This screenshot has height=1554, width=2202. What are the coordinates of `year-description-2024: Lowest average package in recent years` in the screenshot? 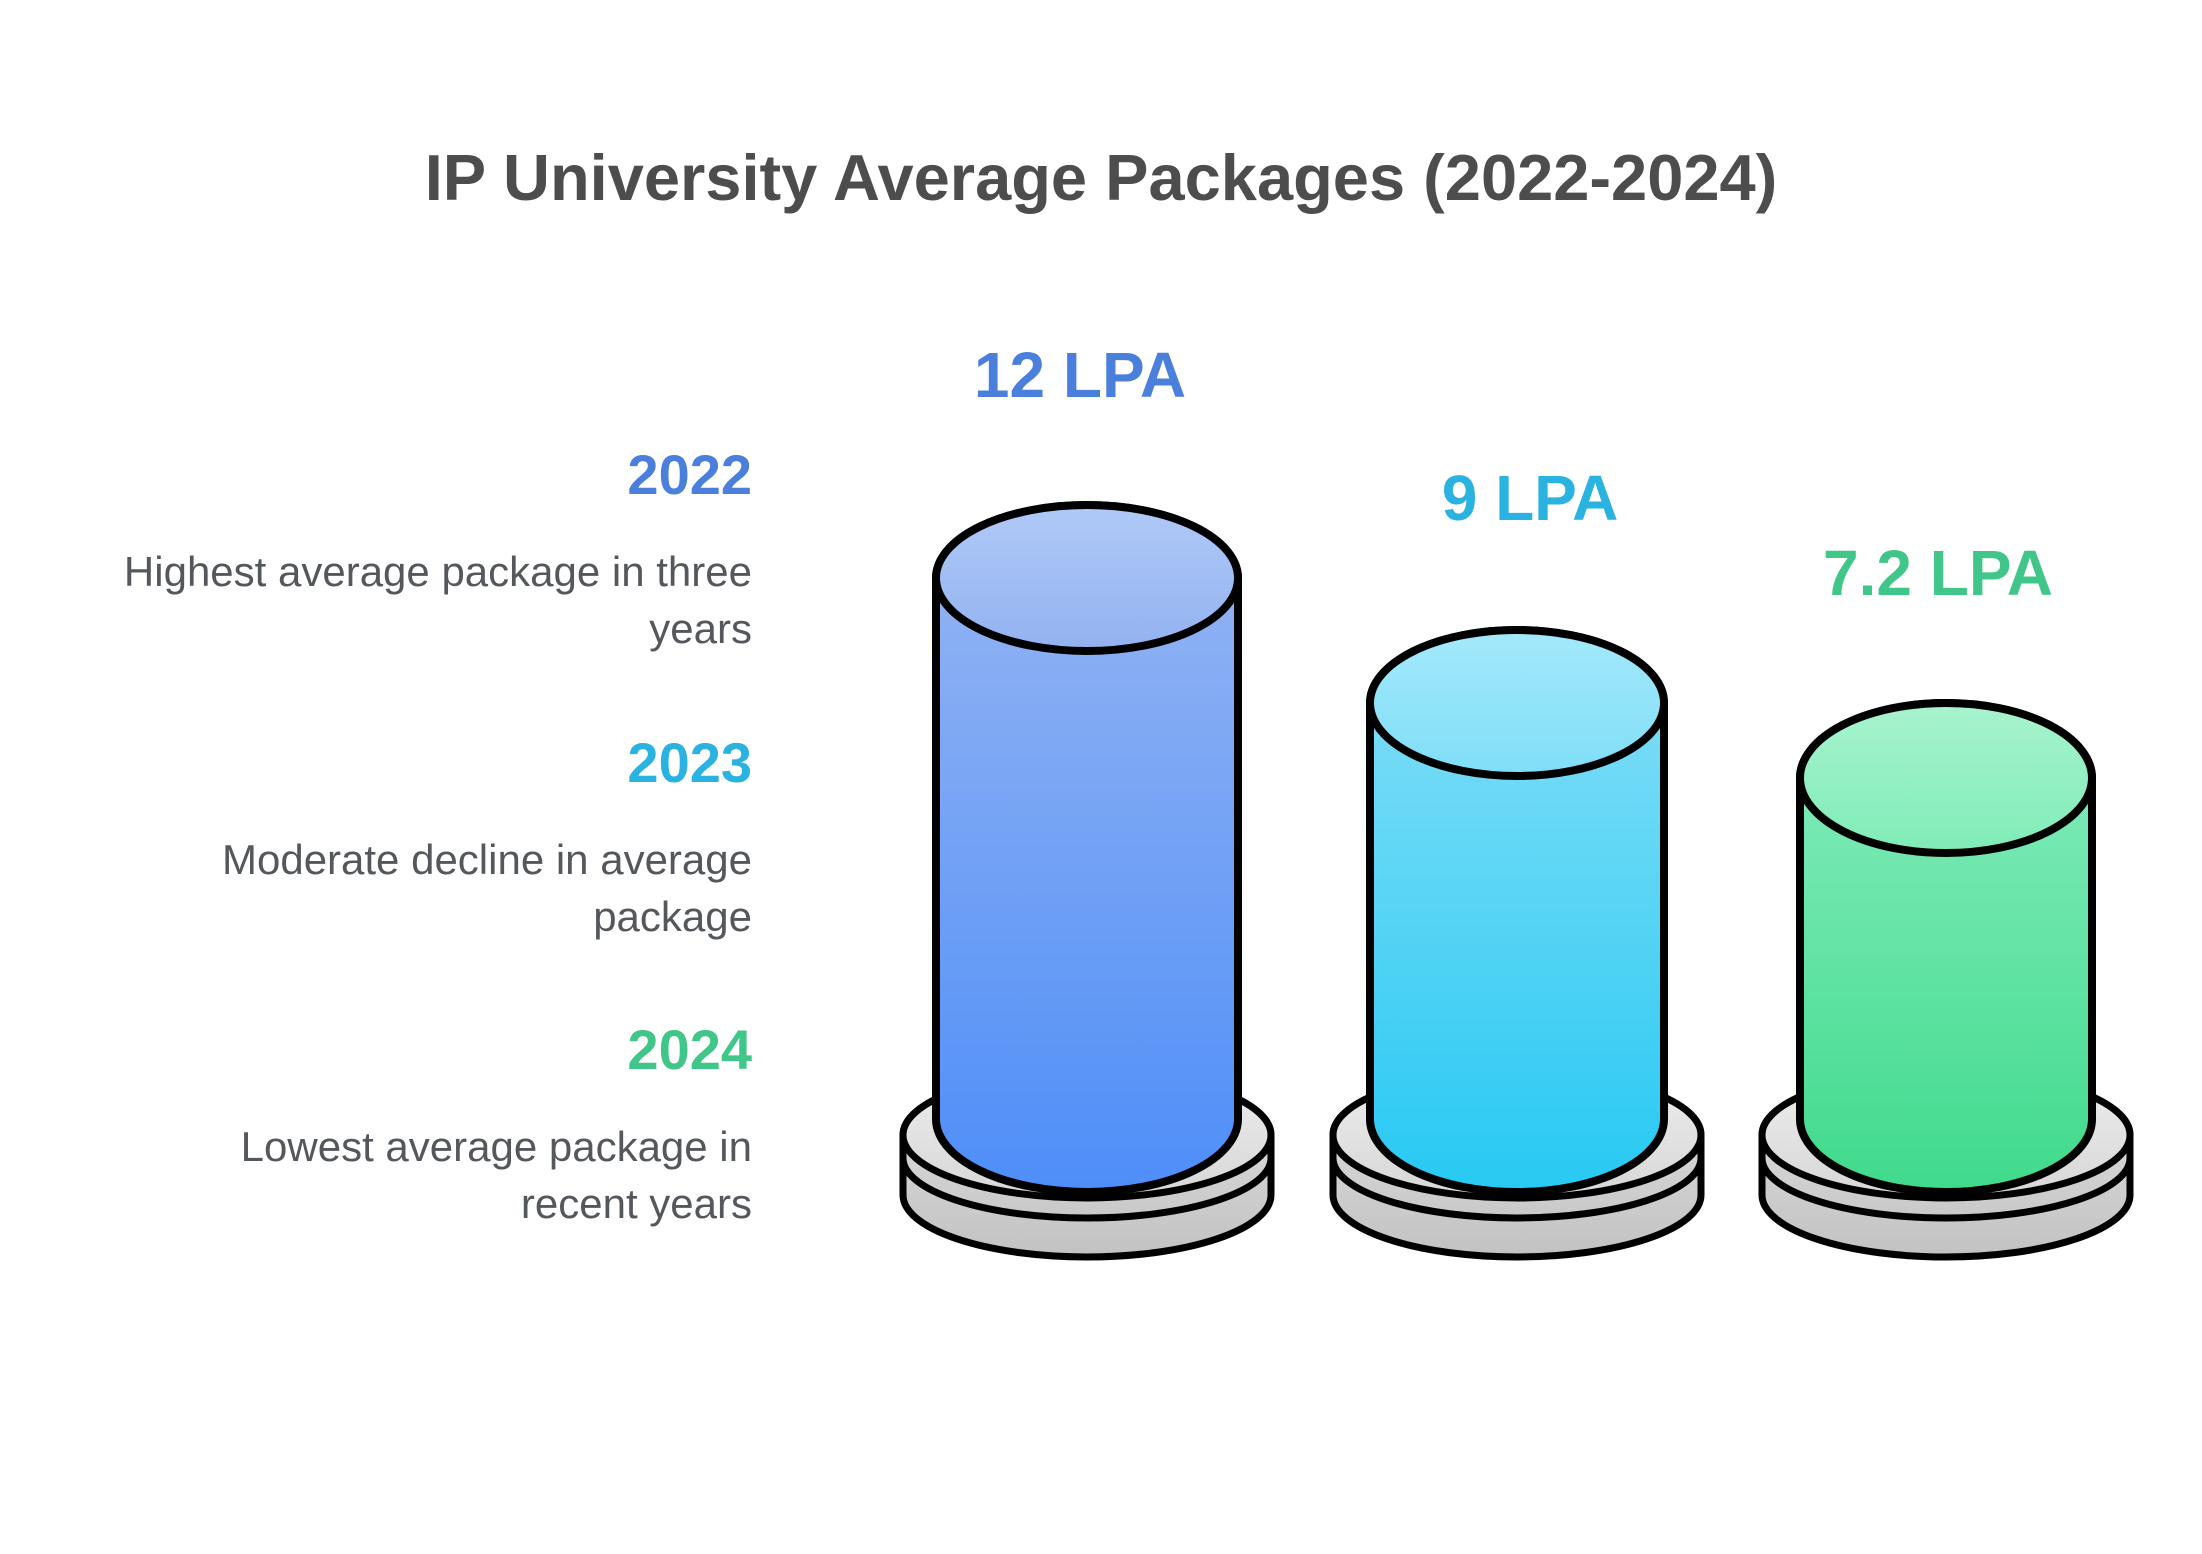 It's located at (496, 1175).